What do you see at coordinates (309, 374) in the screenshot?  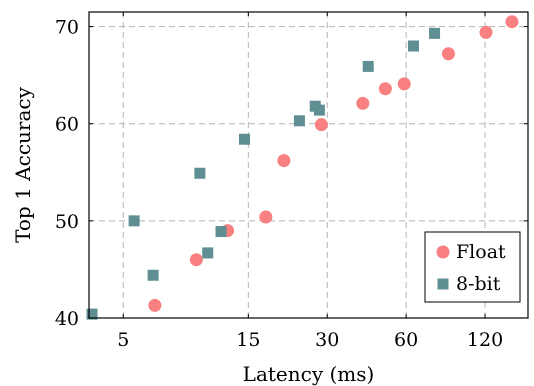 I see `x-axis-label: Latency (ms)` at bounding box center [309, 374].